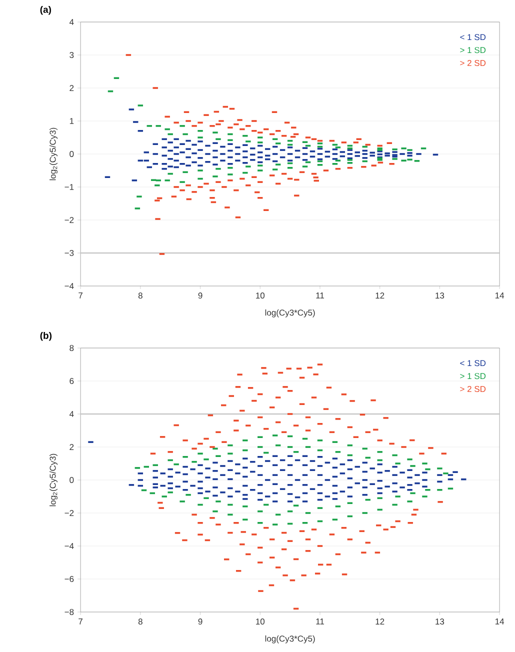 The width and height of the screenshot is (515, 652). Describe the element at coordinates (46, 10) in the screenshot. I see `chart-title: (a)` at that location.